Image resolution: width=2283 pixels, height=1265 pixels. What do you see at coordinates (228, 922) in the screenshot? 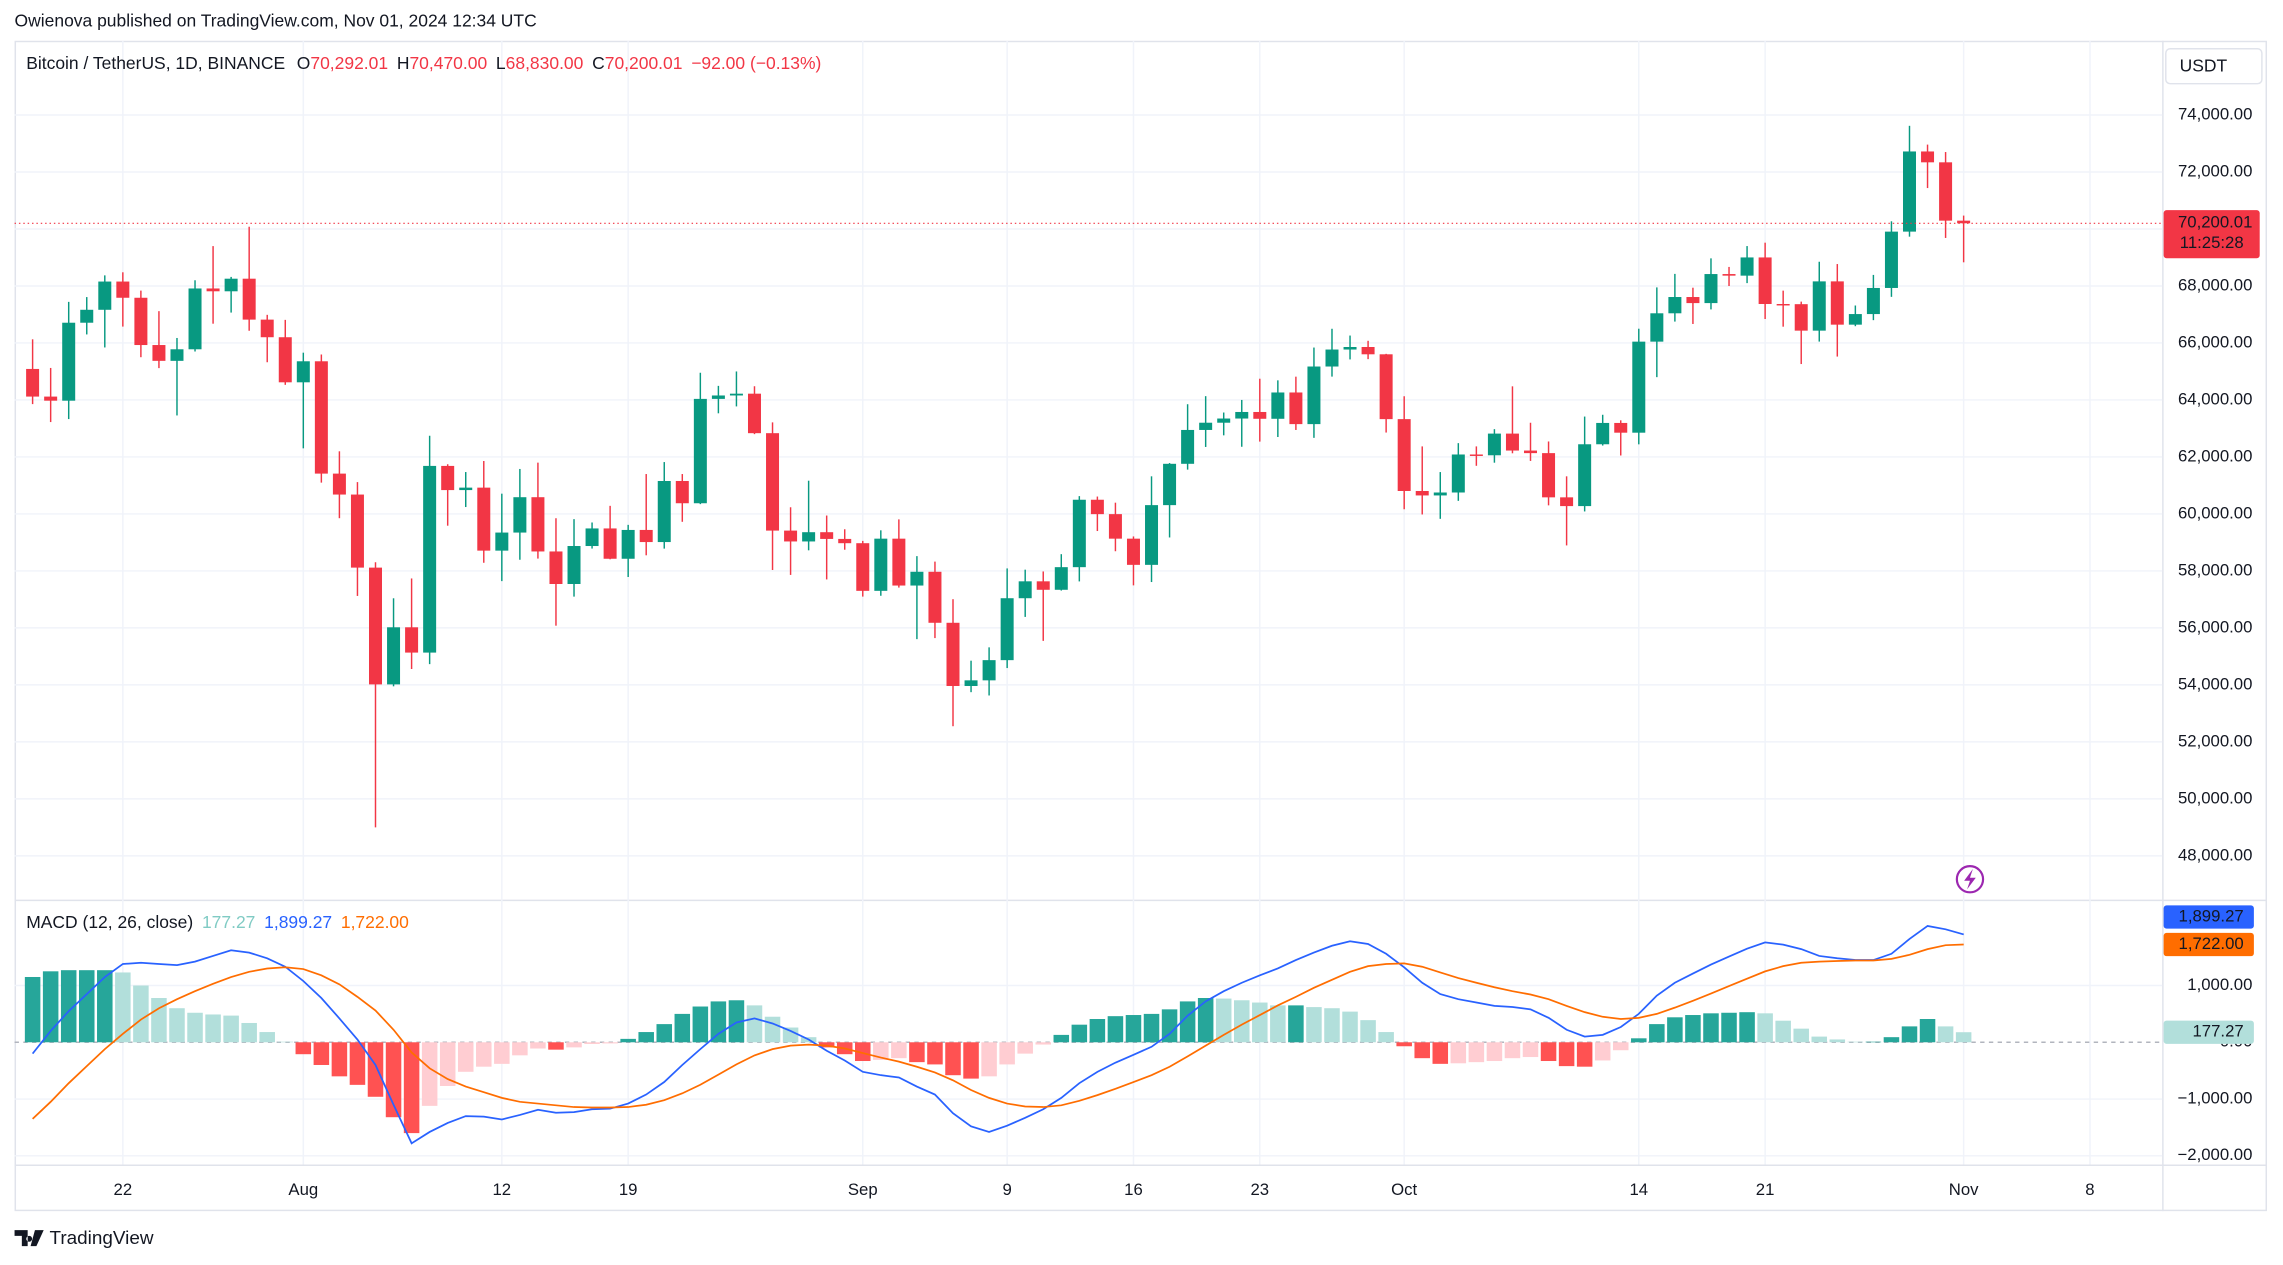
I see `hist-value: 177.27` at bounding box center [228, 922].